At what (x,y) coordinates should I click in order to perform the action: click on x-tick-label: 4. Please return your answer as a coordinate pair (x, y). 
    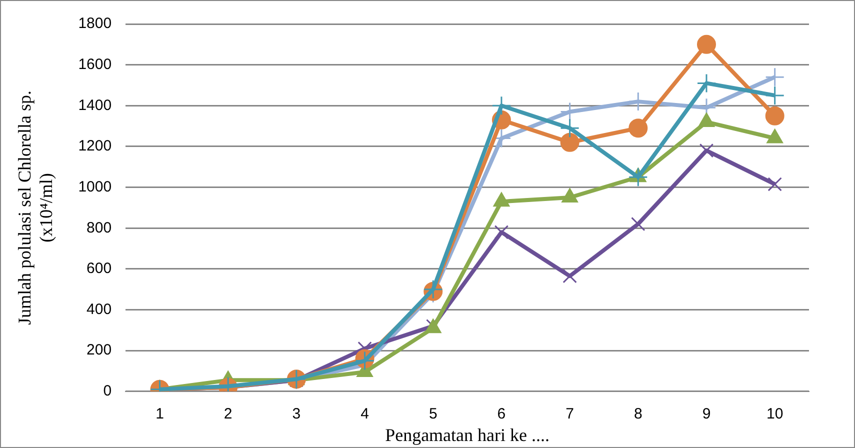
    Looking at the image, I should click on (364, 414).